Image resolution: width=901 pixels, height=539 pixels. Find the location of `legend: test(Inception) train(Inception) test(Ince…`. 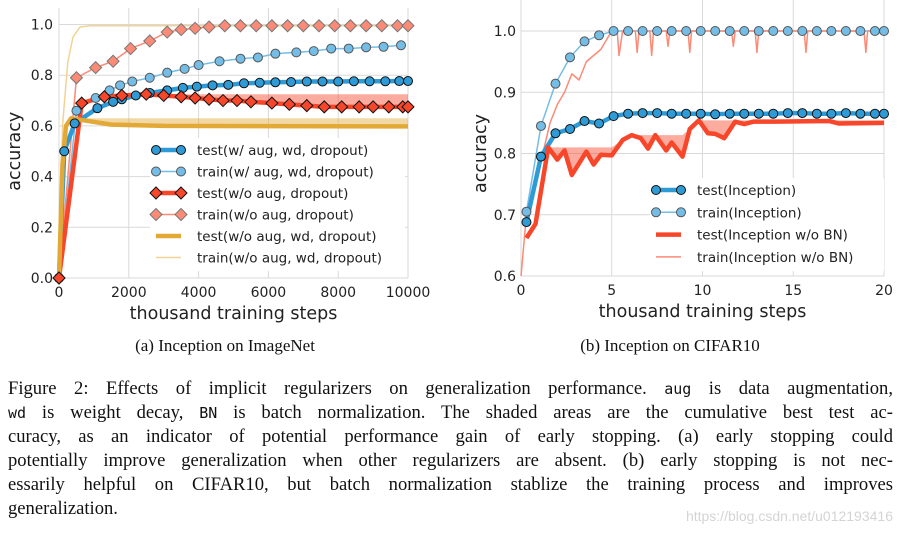

legend: test(Inception) train(Inception) test(Ince… is located at coordinates (767, 225).